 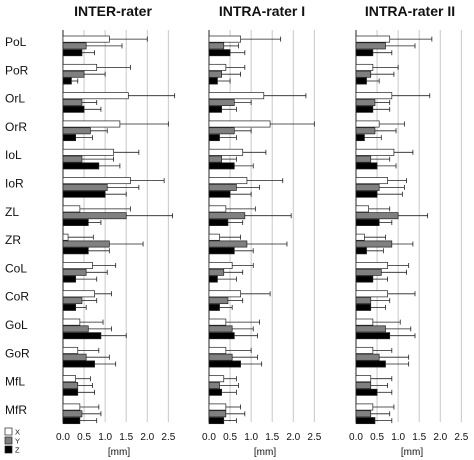 I want to click on bar-Z-IoL, so click(x=81, y=166).